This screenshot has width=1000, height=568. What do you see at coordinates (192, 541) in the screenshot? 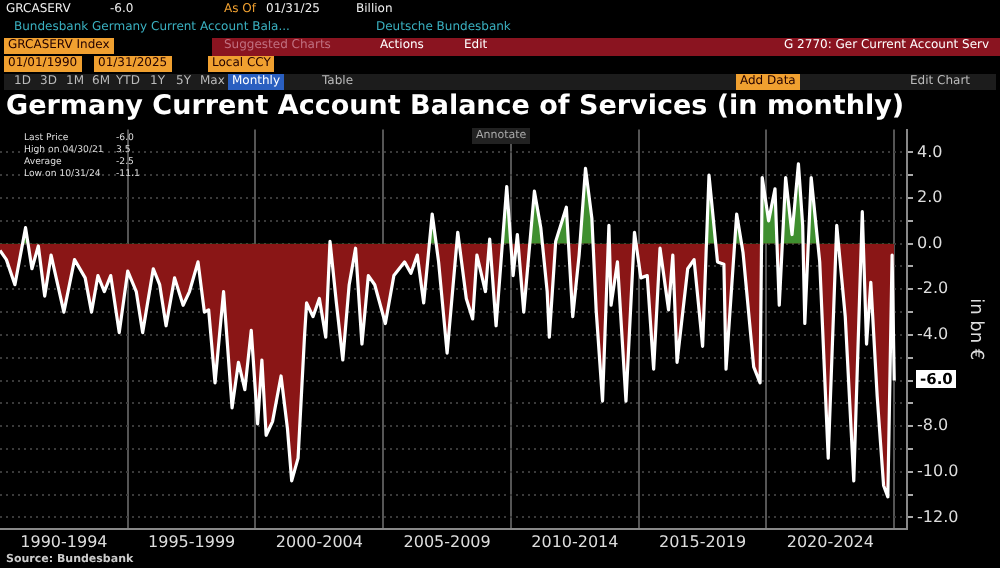
I see `x-tick-label: 1995-1999` at bounding box center [192, 541].